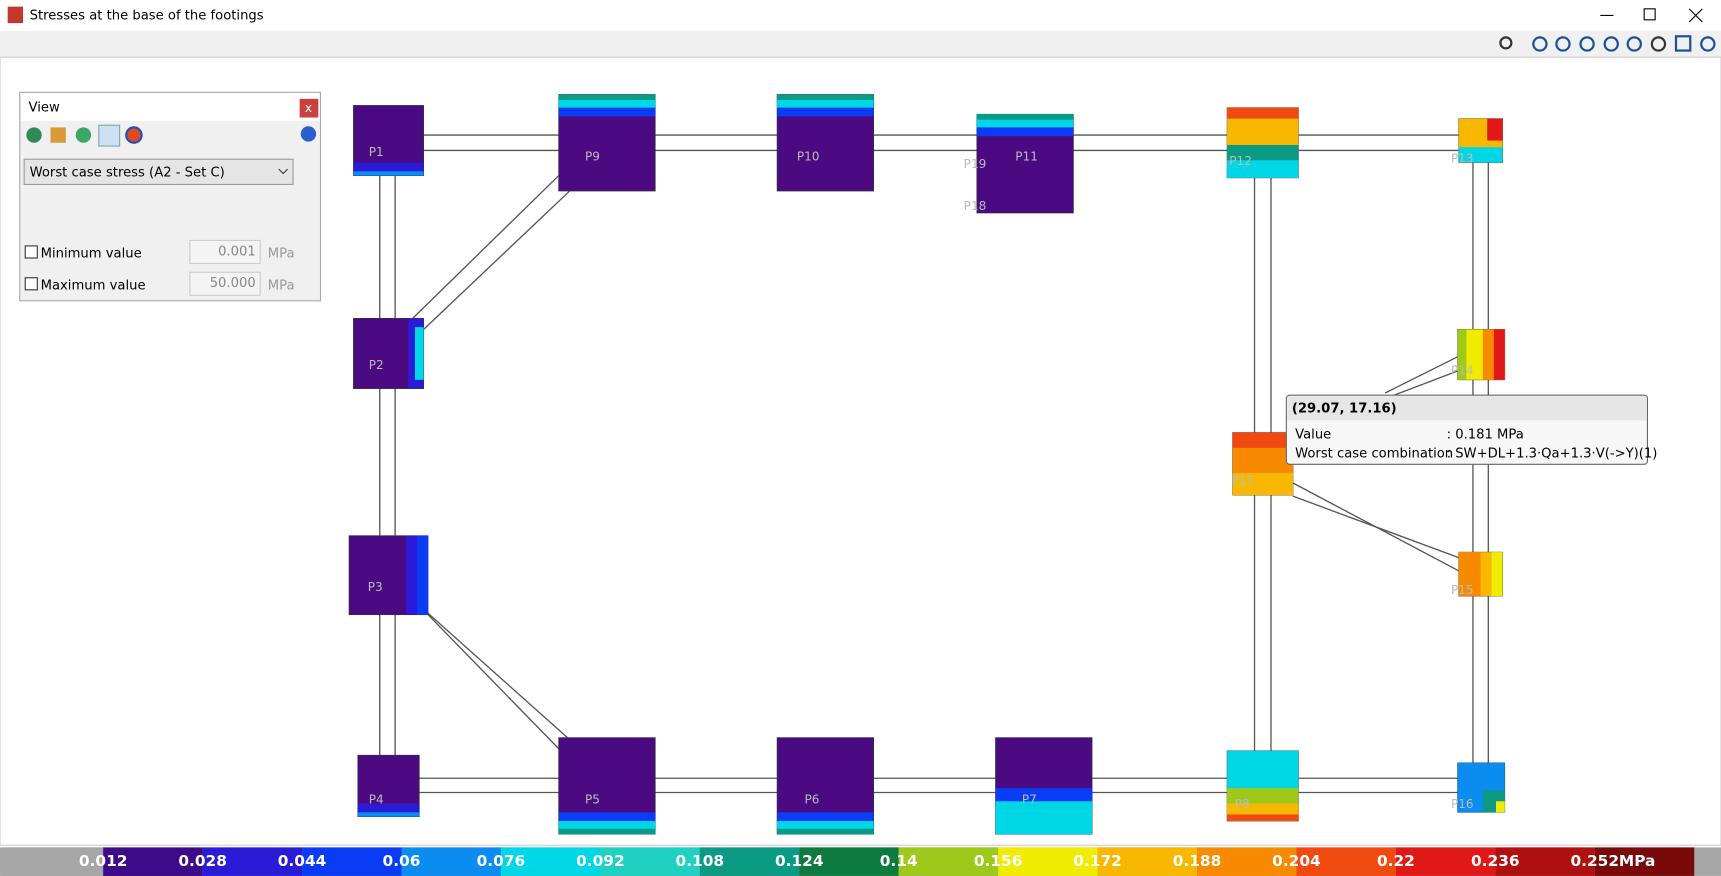  What do you see at coordinates (808, 157) in the screenshot?
I see `footing-label: P10` at bounding box center [808, 157].